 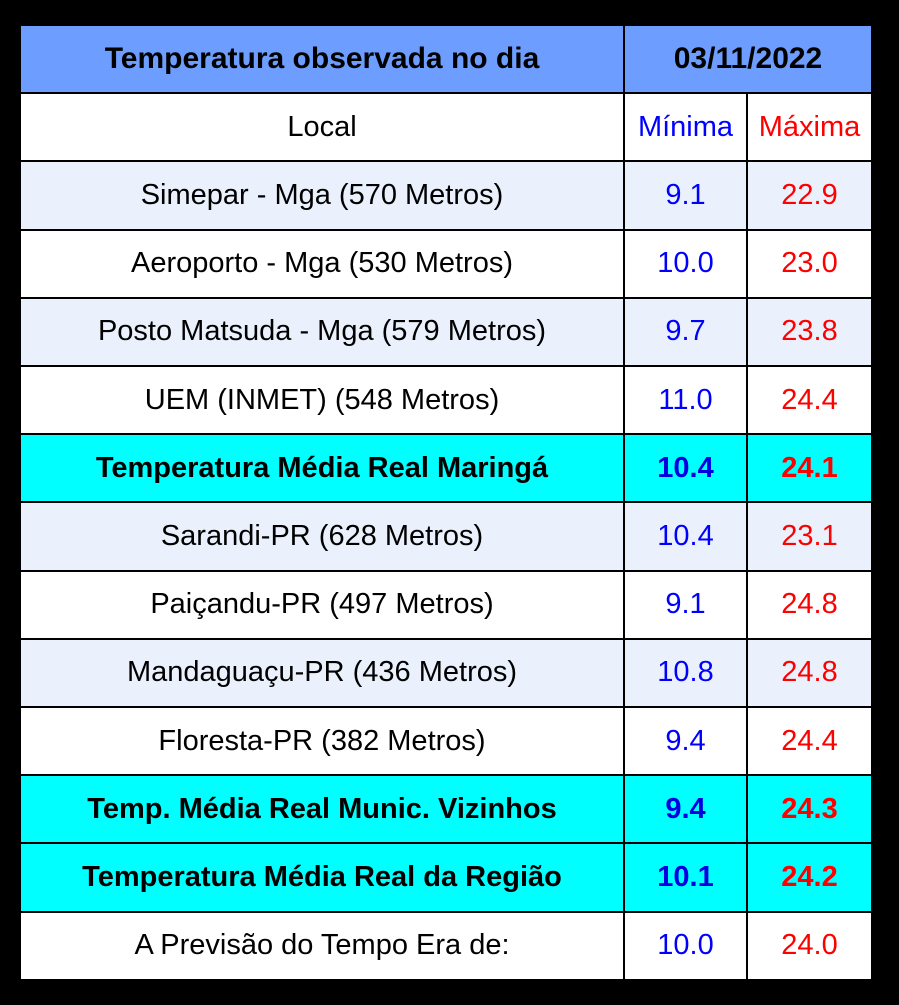 I want to click on max-temp-cell: 23.0, so click(x=809, y=263).